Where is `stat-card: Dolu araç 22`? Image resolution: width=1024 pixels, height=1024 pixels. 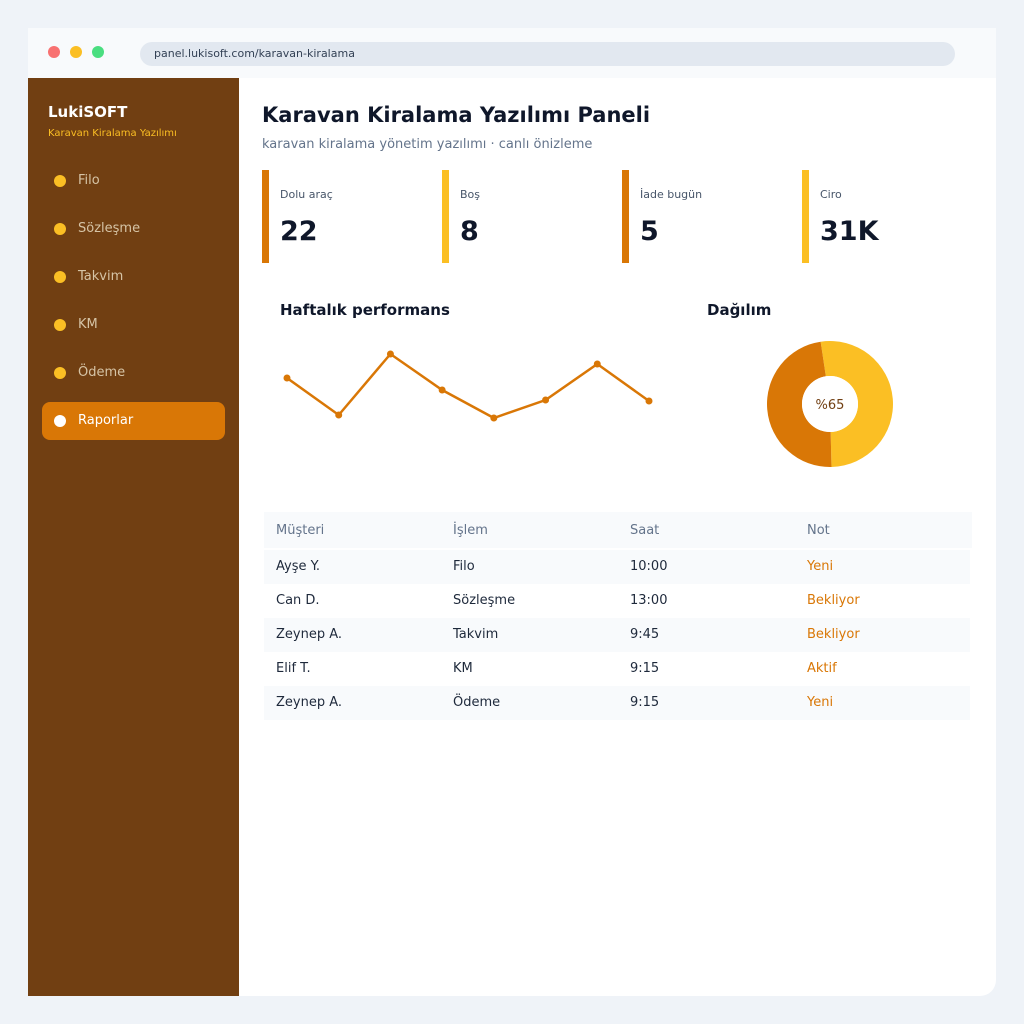
stat-card: Dolu araç 22 is located at coordinates (349, 216).